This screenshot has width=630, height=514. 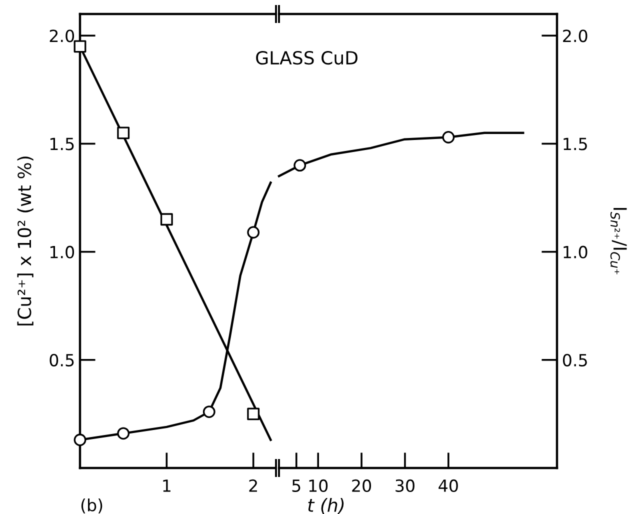 I want to click on x-tick-label: 5, so click(x=296, y=486).